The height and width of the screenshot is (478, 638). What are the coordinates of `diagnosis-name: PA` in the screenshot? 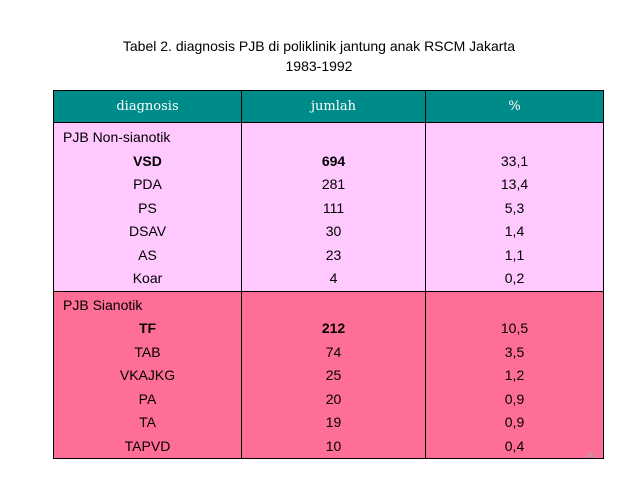 It's located at (147, 398).